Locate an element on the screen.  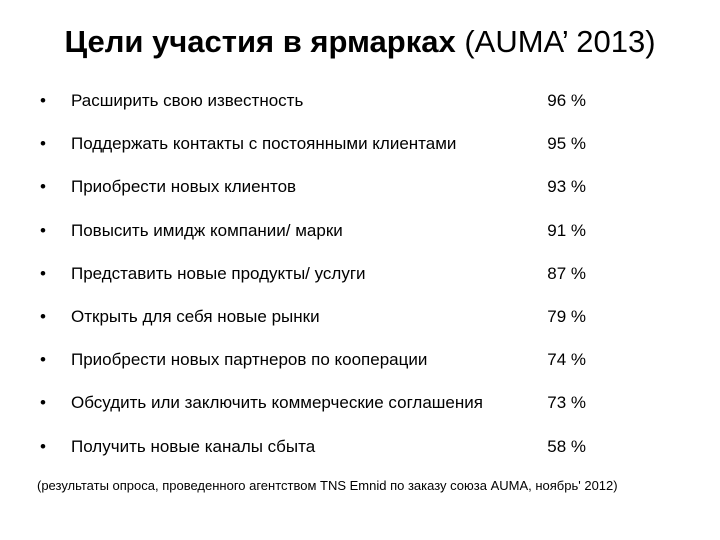
goal-percent: 73 % is located at coordinates (566, 403).